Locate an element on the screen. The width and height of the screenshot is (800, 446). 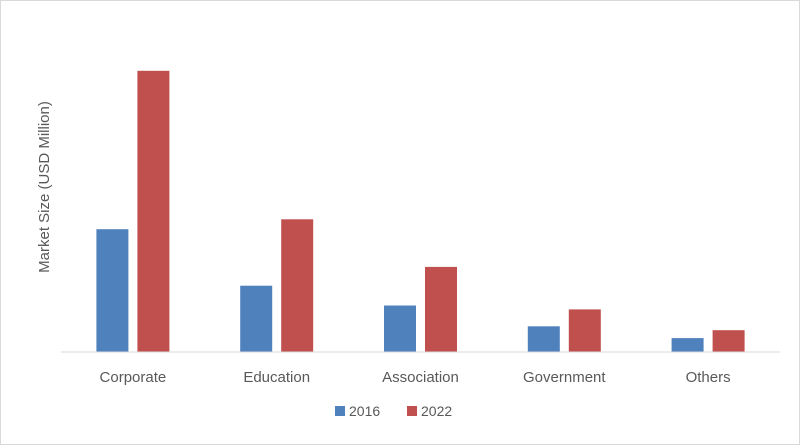
legend: 2016 2022 is located at coordinates (393, 411).